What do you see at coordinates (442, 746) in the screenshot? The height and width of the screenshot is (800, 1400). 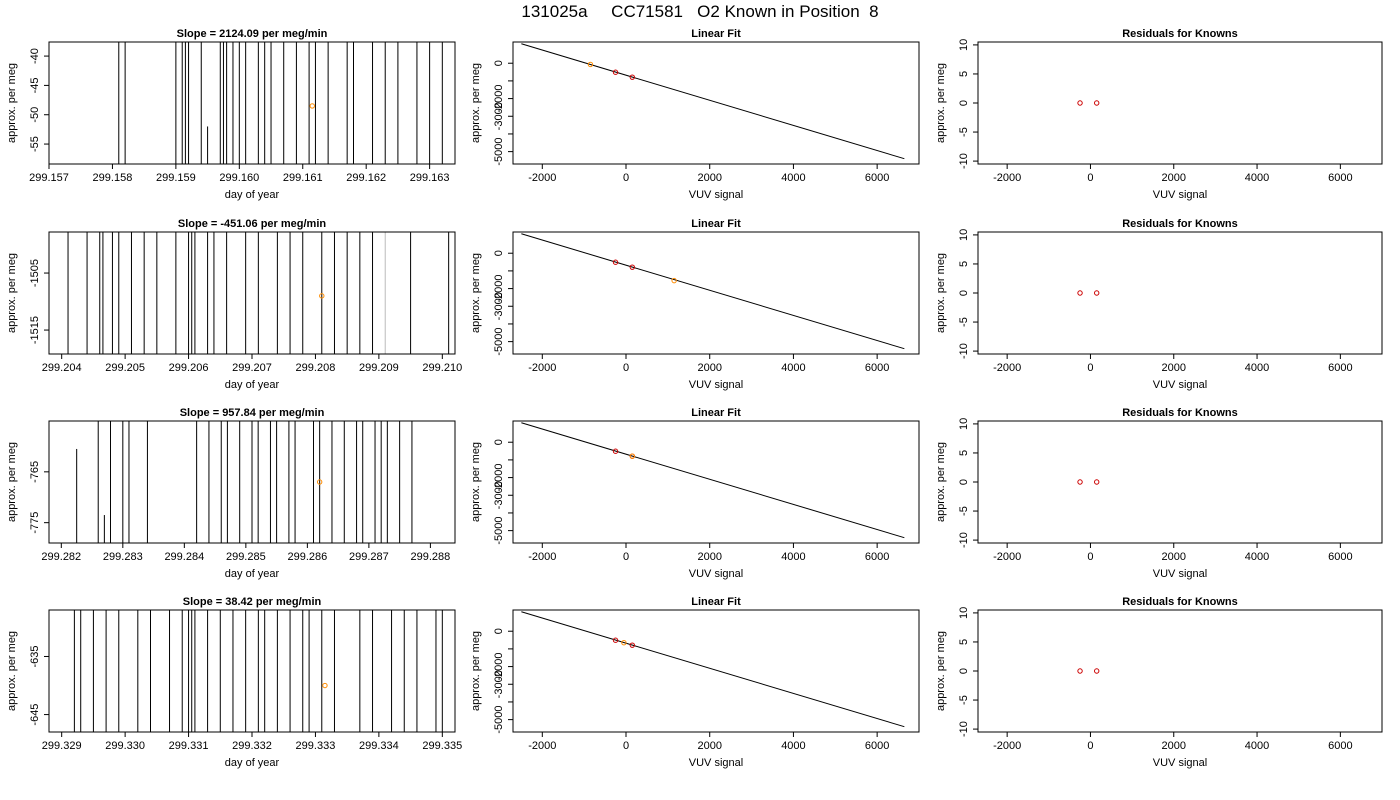 I see `x-tick-label: 299.335` at bounding box center [442, 746].